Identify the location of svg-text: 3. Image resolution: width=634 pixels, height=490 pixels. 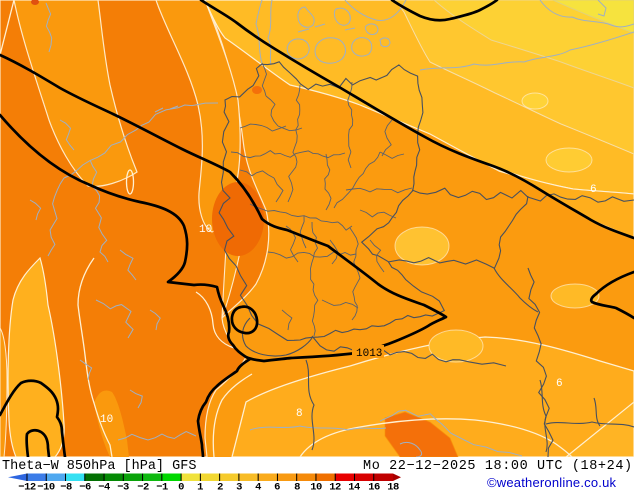
(239, 486).